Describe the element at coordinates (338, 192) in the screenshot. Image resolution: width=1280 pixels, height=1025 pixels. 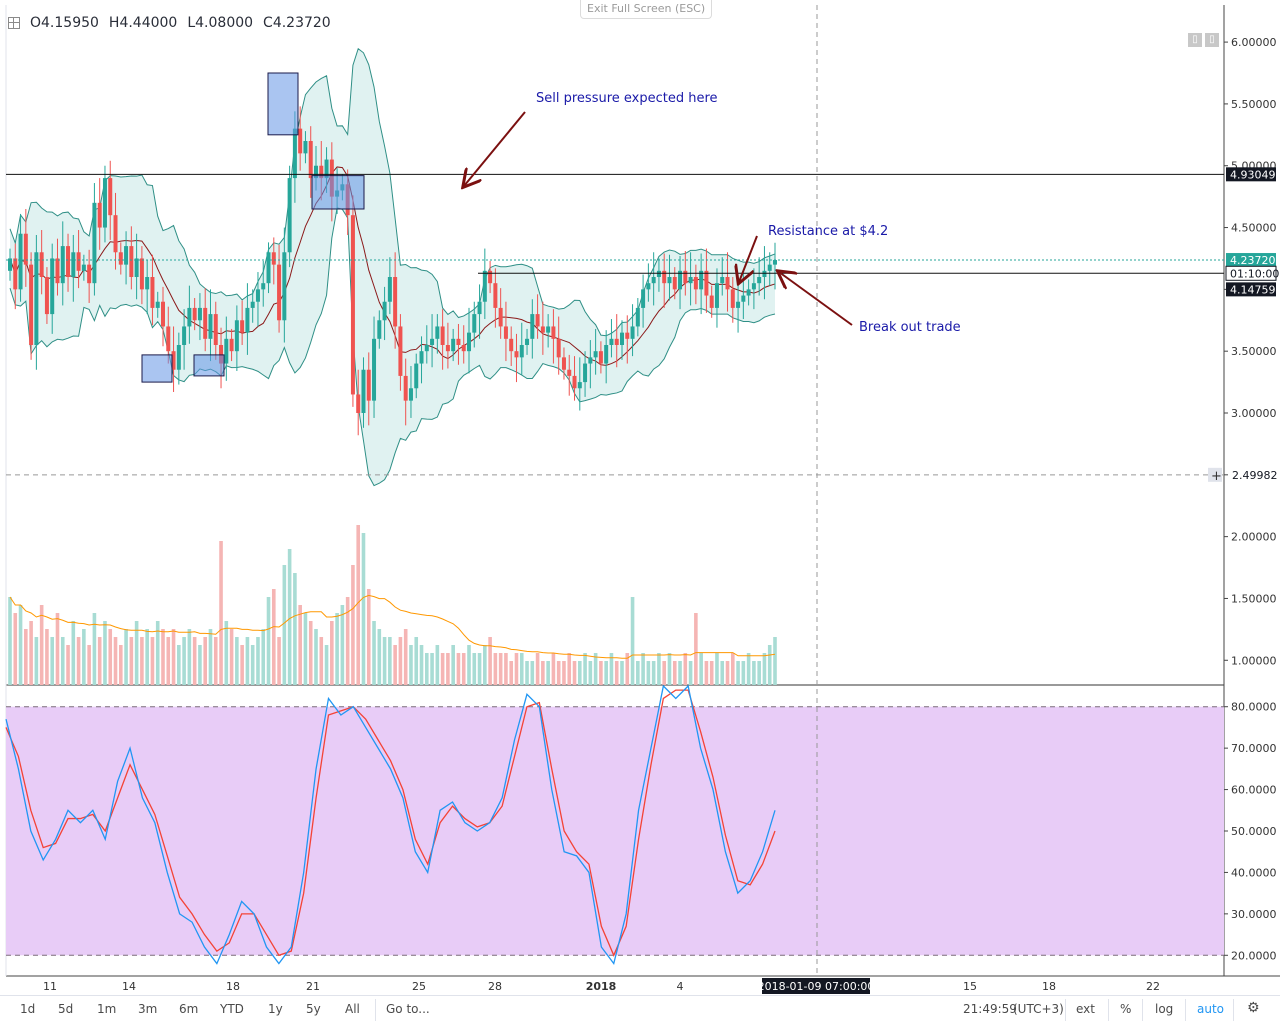
I see `highlight-box` at that location.